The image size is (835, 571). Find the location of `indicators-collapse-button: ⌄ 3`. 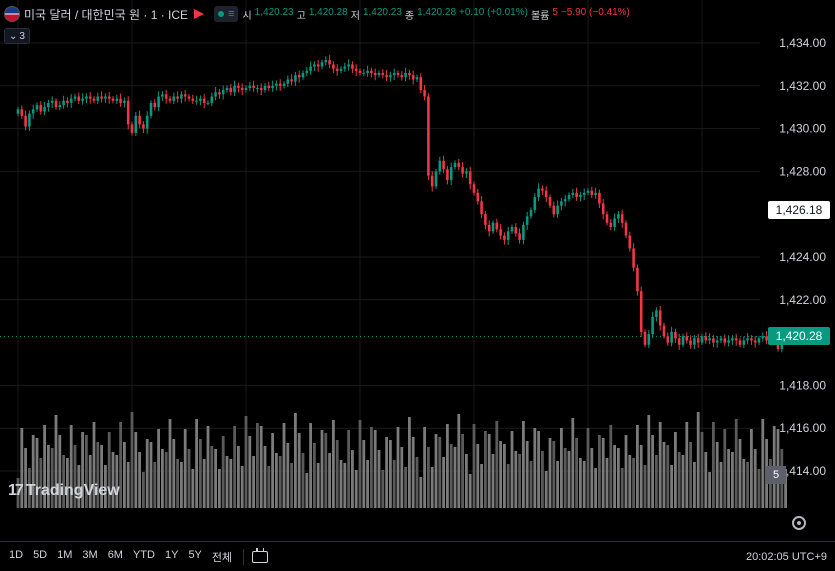

indicators-collapse-button: ⌄ 3 is located at coordinates (17, 36).